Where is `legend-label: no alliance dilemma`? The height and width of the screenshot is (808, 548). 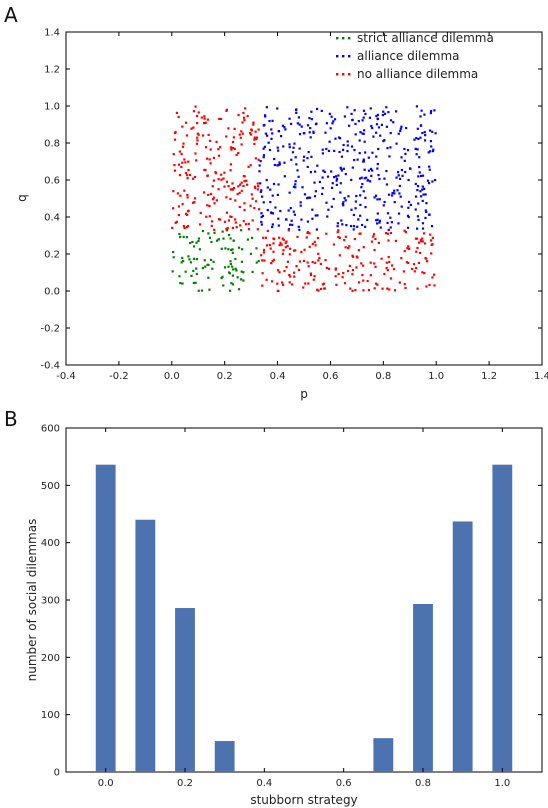
legend-label: no alliance dilemma is located at coordinates (417, 74).